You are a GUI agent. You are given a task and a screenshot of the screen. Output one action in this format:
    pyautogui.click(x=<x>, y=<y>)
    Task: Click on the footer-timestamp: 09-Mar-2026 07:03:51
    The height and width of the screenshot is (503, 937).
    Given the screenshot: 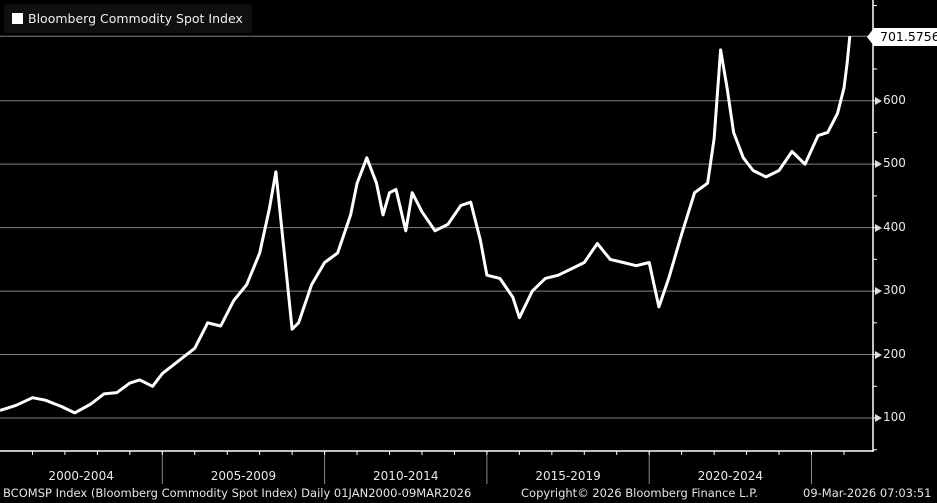 What is the action you would take?
    pyautogui.click(x=867, y=493)
    